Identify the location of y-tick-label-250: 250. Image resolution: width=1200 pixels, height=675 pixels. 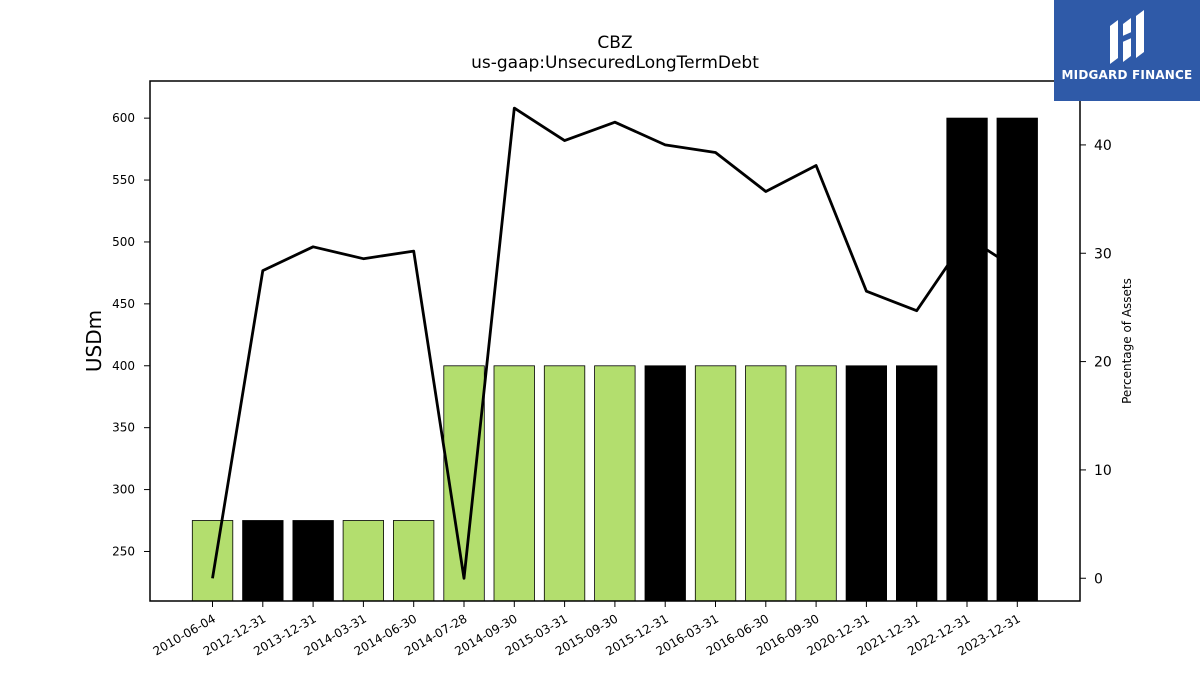
(123, 551).